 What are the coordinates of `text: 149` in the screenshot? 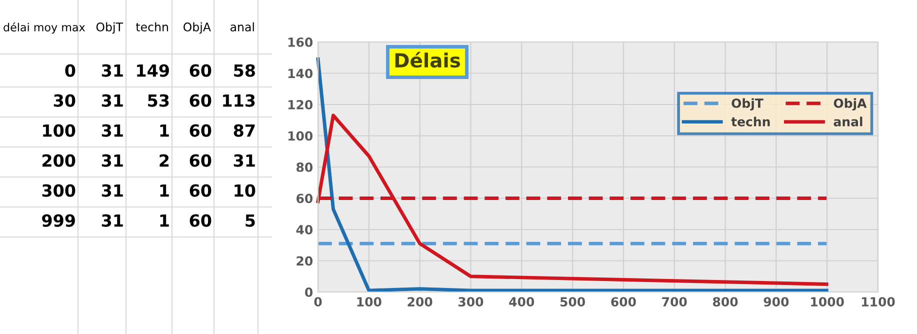 It's located at (153, 70).